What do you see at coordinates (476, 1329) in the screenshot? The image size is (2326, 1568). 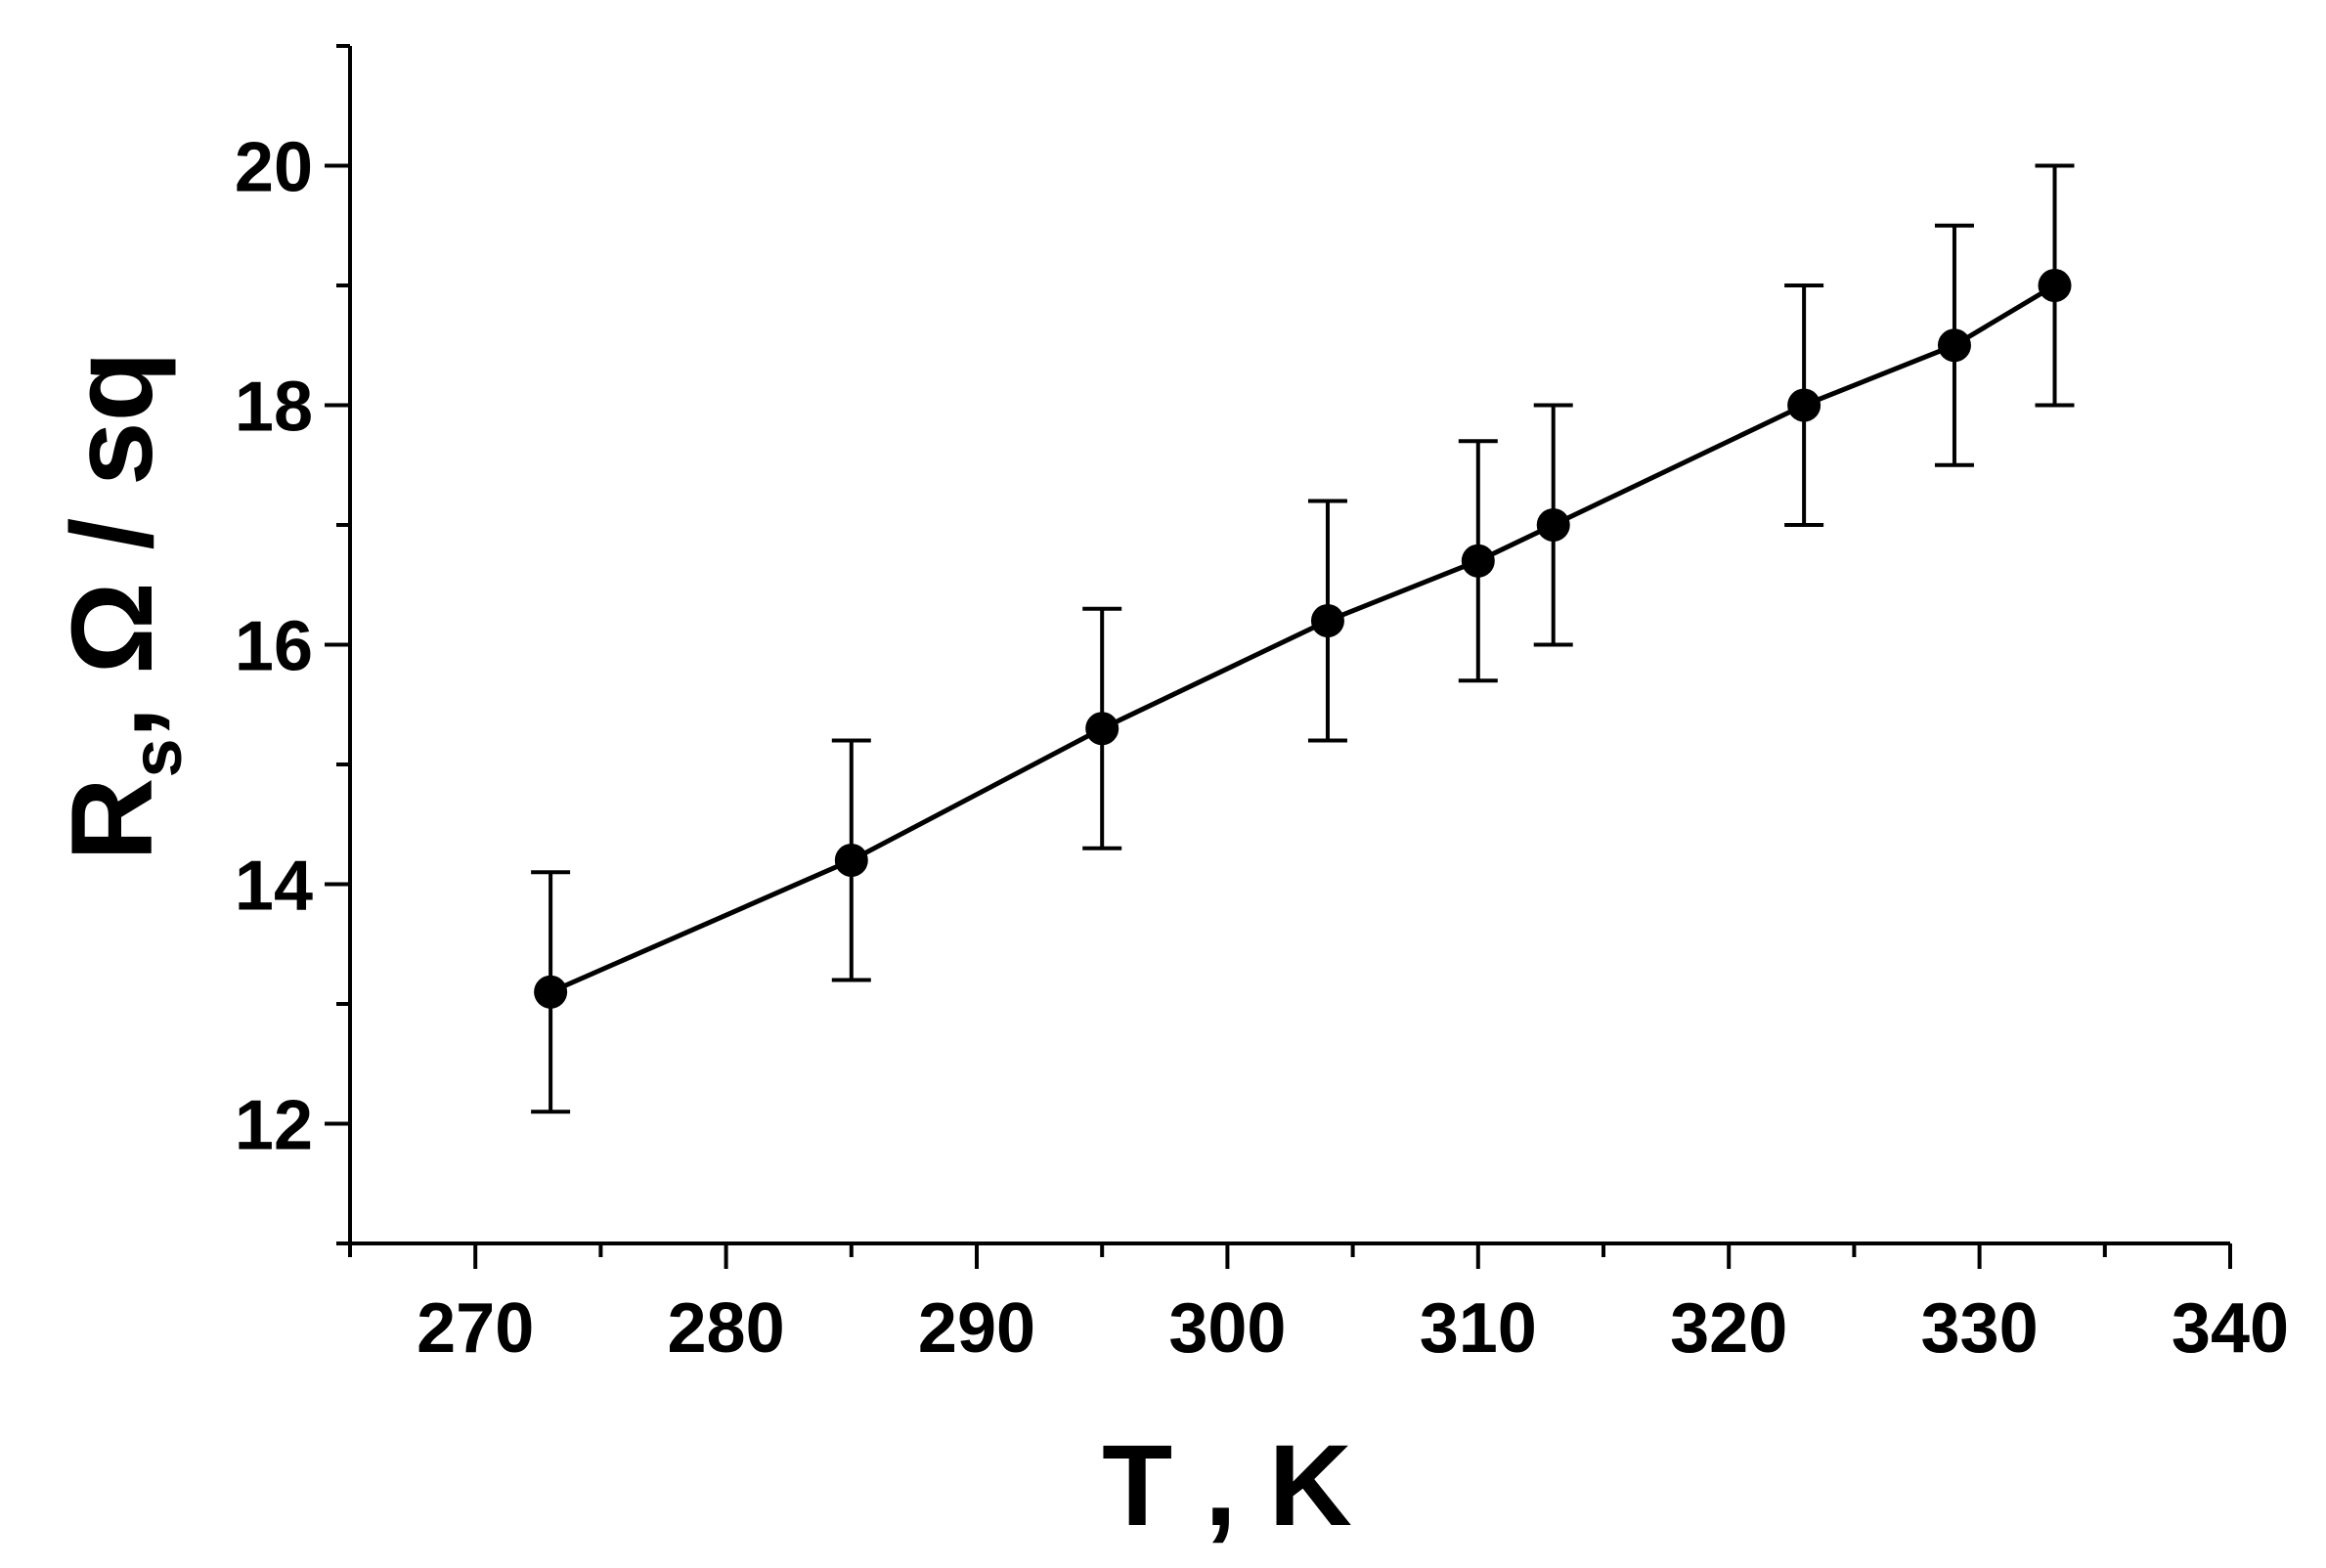 I see `x-tick-label: 270` at bounding box center [476, 1329].